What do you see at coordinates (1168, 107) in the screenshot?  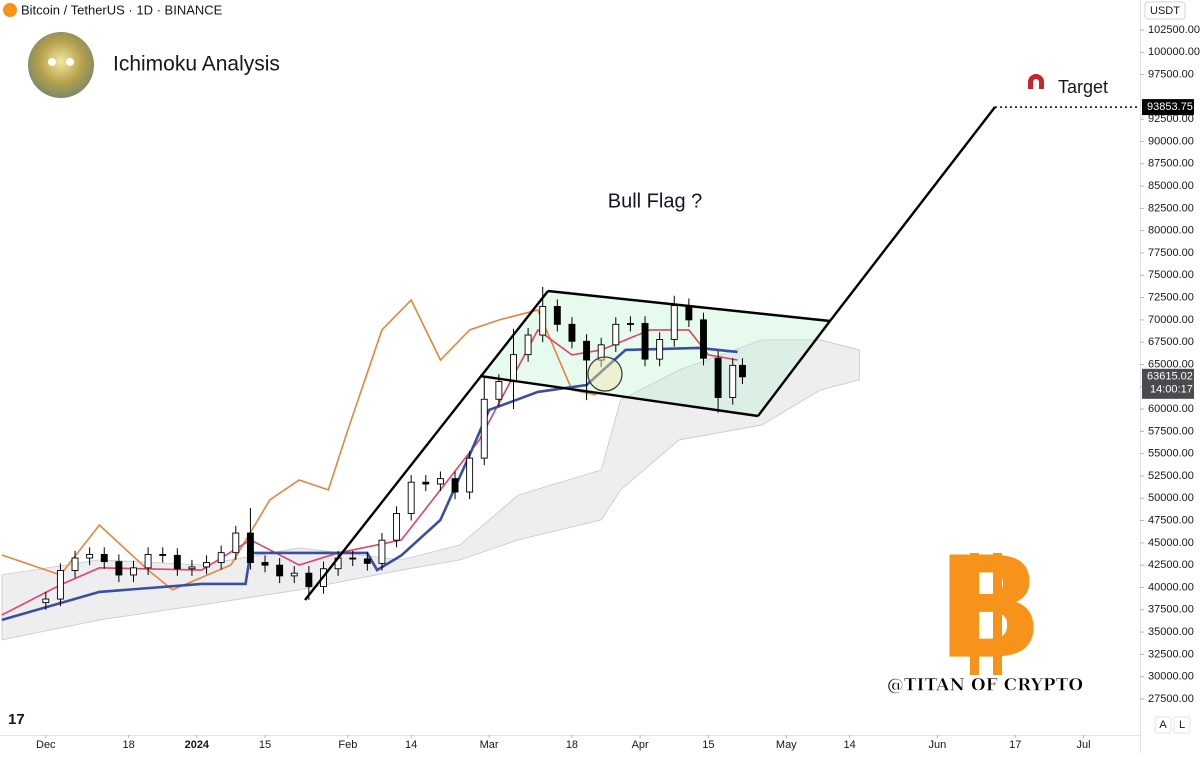 I see `target-price-box` at bounding box center [1168, 107].